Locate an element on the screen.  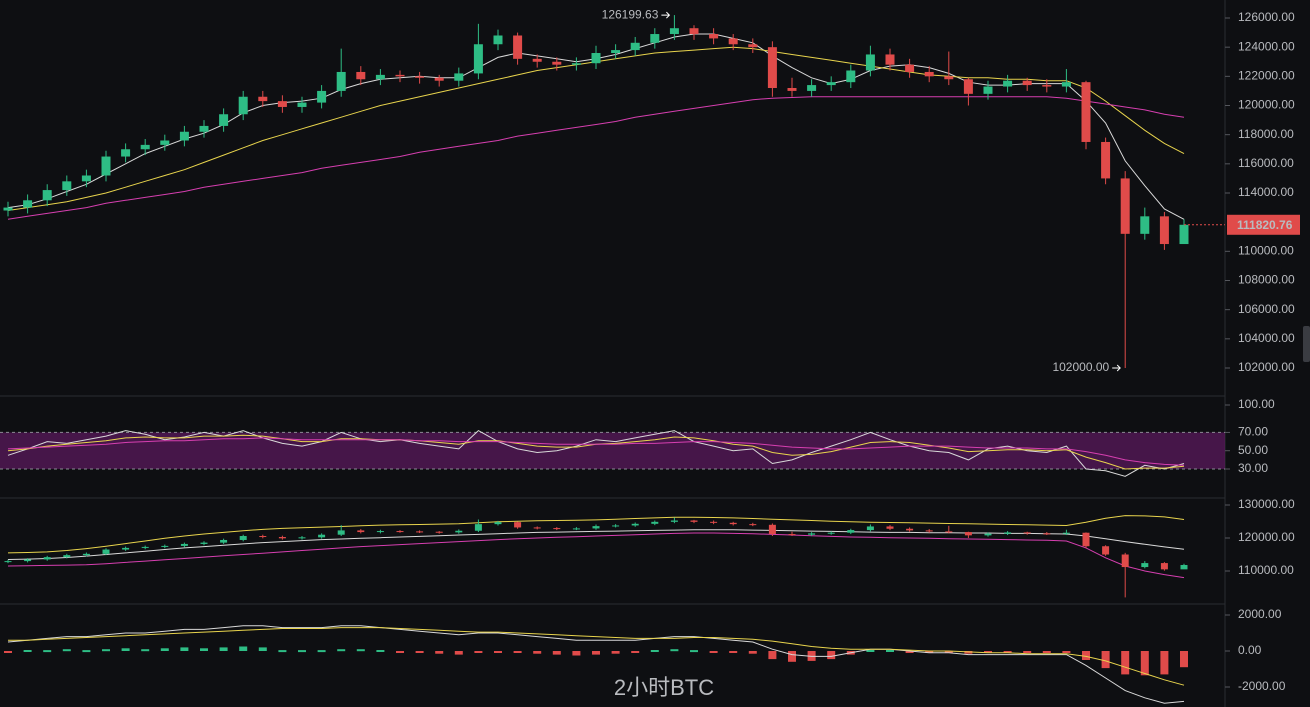
y-tick-label: 120000.00 is located at coordinates (1266, 537).